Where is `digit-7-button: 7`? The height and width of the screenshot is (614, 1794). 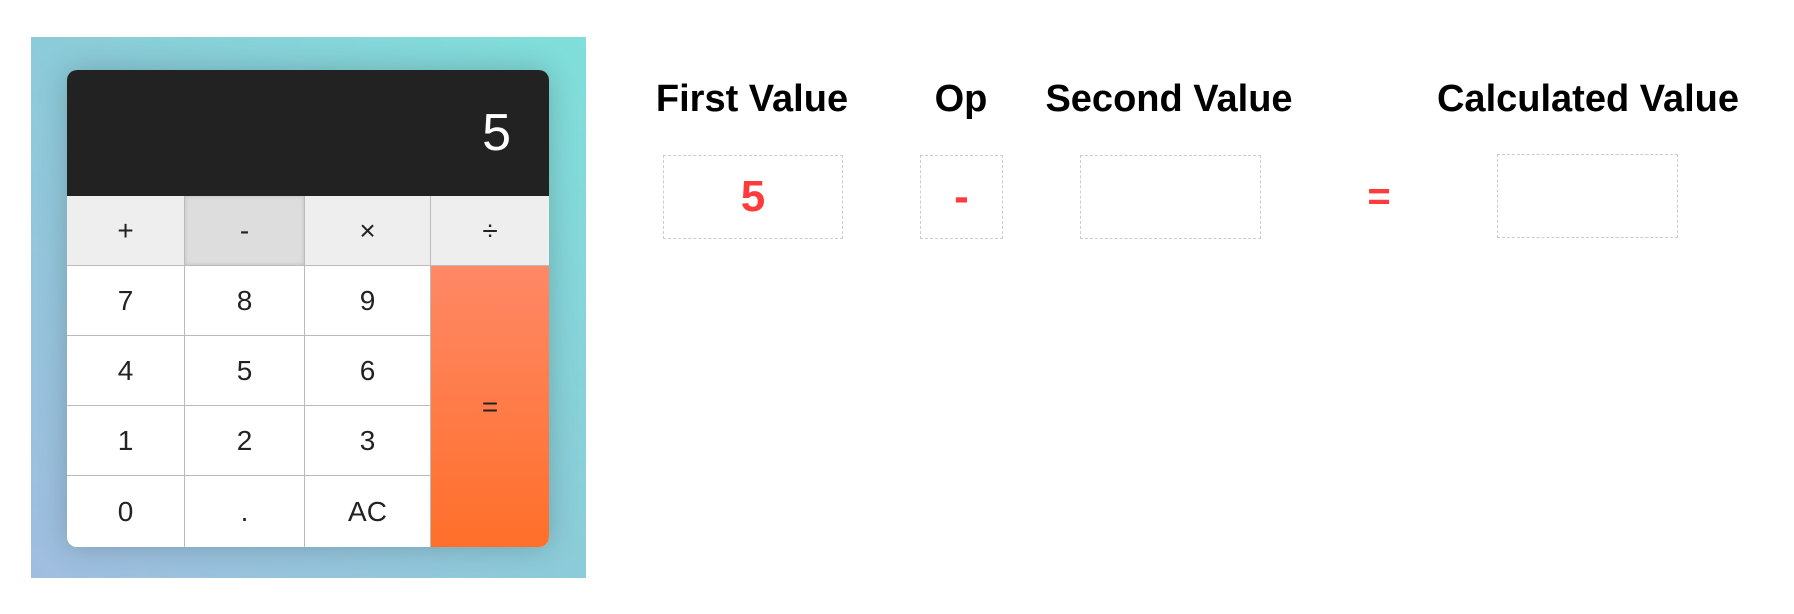
digit-7-button: 7 is located at coordinates (126, 301).